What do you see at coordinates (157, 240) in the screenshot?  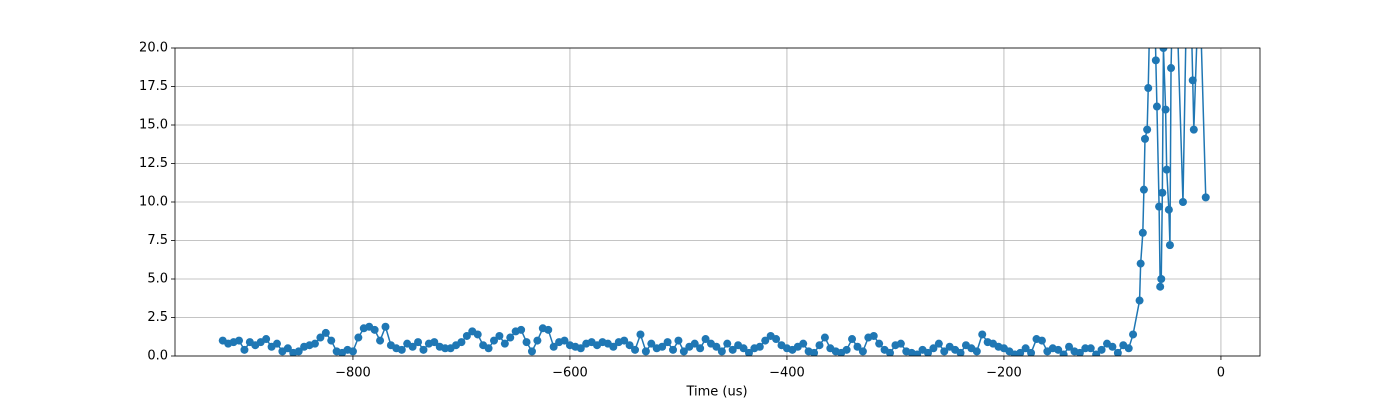 I see `y-tick-label: 7.5` at bounding box center [157, 240].